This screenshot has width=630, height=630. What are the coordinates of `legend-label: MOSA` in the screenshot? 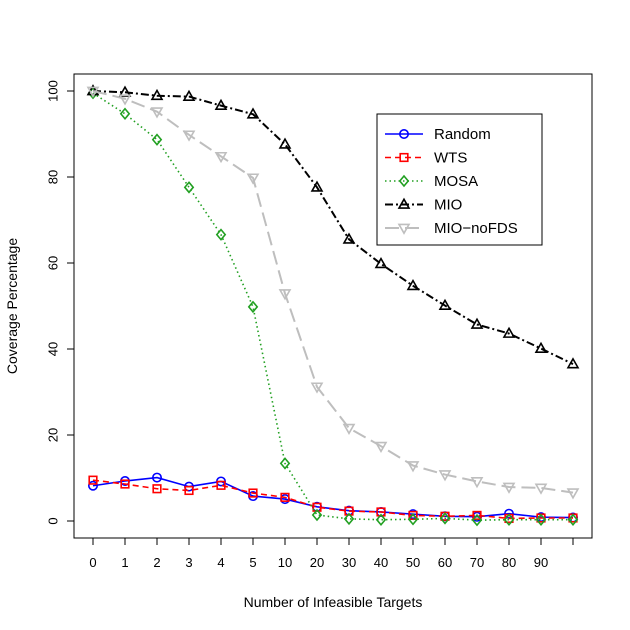 It's located at (456, 181).